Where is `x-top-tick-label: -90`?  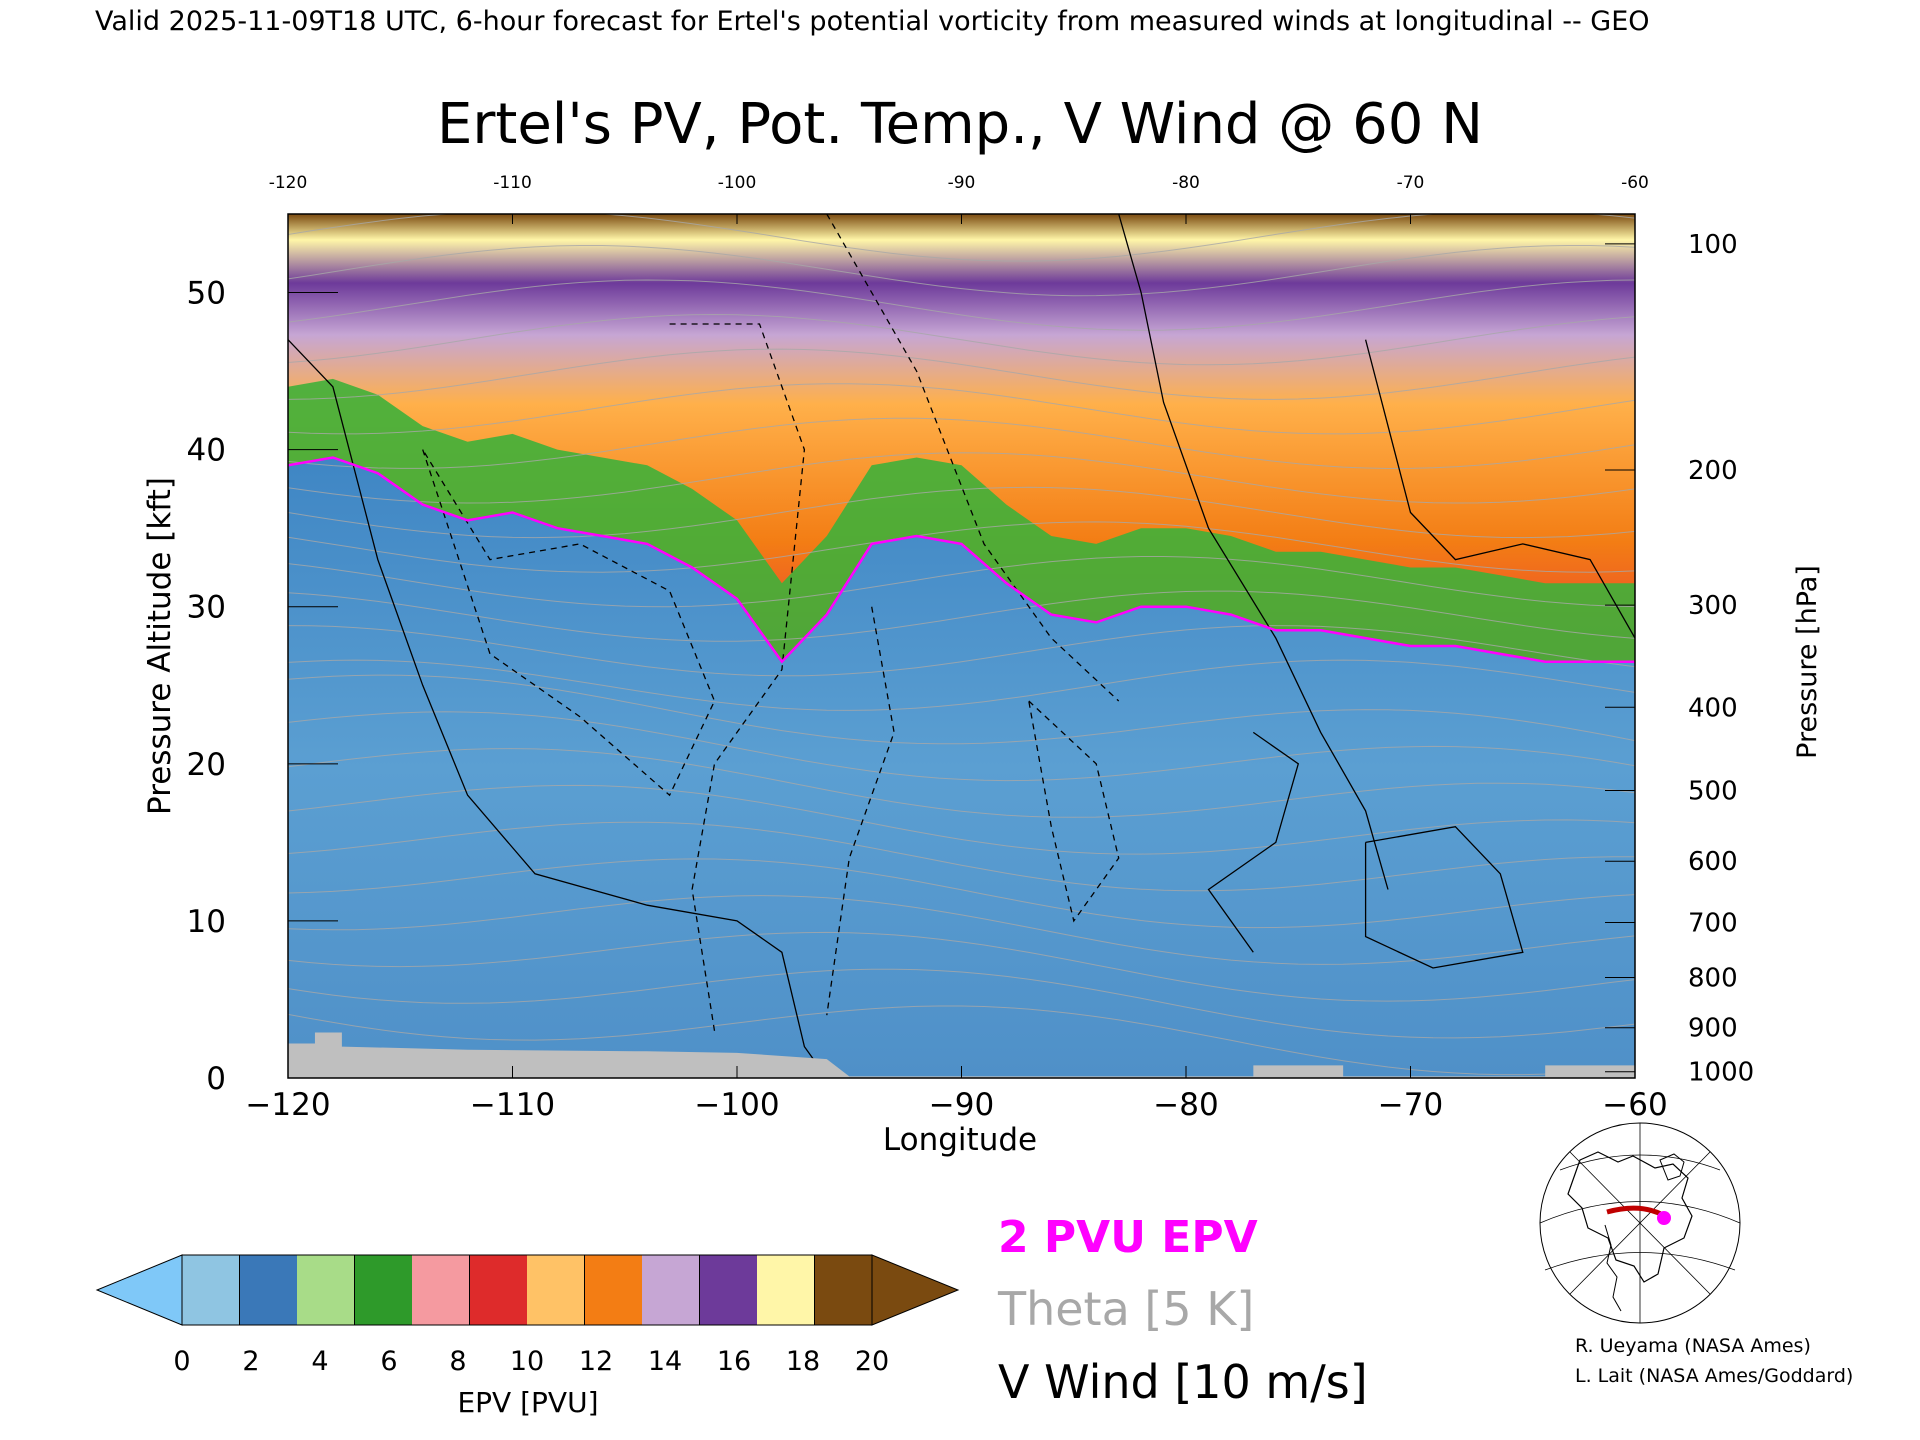
x-top-tick-label: -90 is located at coordinates (962, 183).